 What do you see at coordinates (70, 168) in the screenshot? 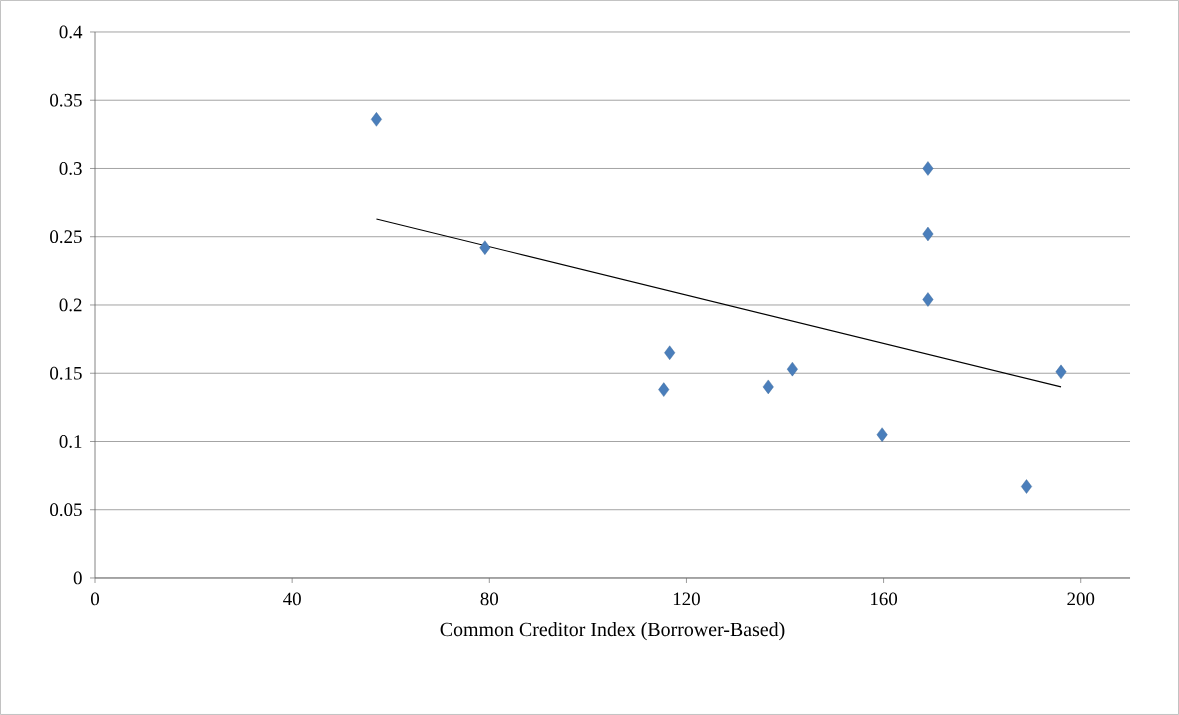
I see `y-tick-label: 0.3` at bounding box center [70, 168].